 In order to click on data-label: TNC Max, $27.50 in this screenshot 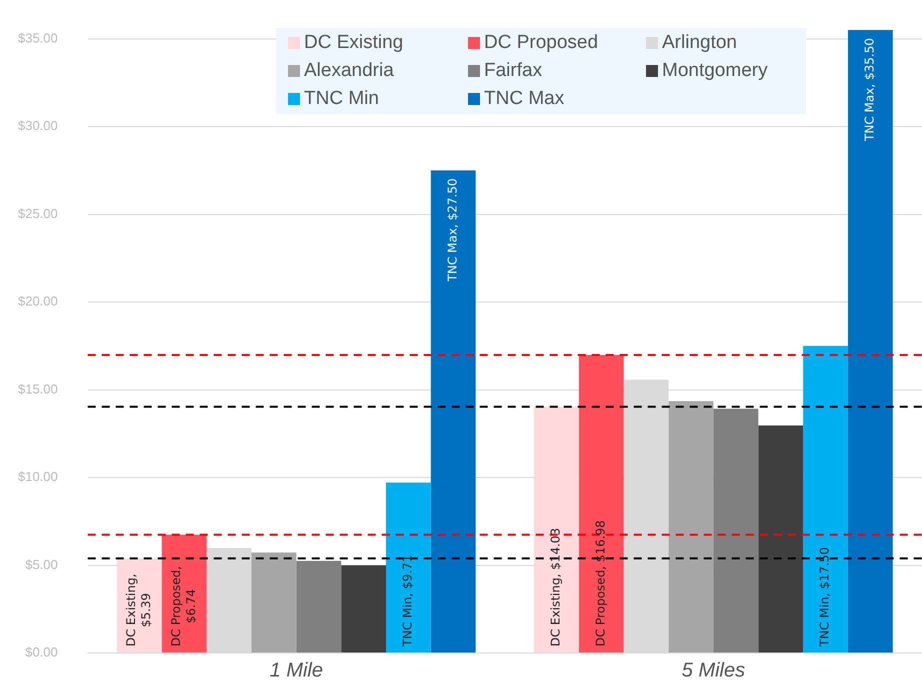, I will do `click(452, 230)`.